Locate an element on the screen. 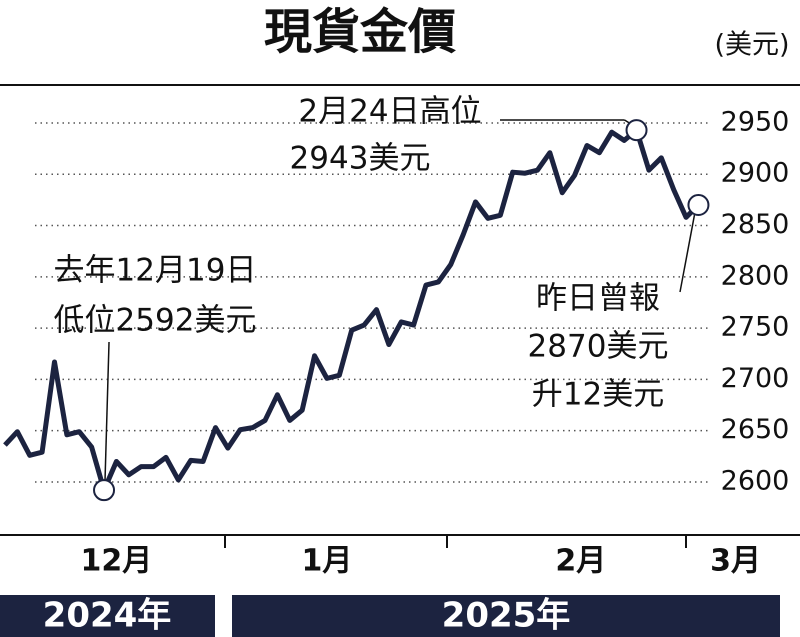 Image resolution: width=800 pixels, height=637 pixels. y-tick-label: 2600 is located at coordinates (755, 480).